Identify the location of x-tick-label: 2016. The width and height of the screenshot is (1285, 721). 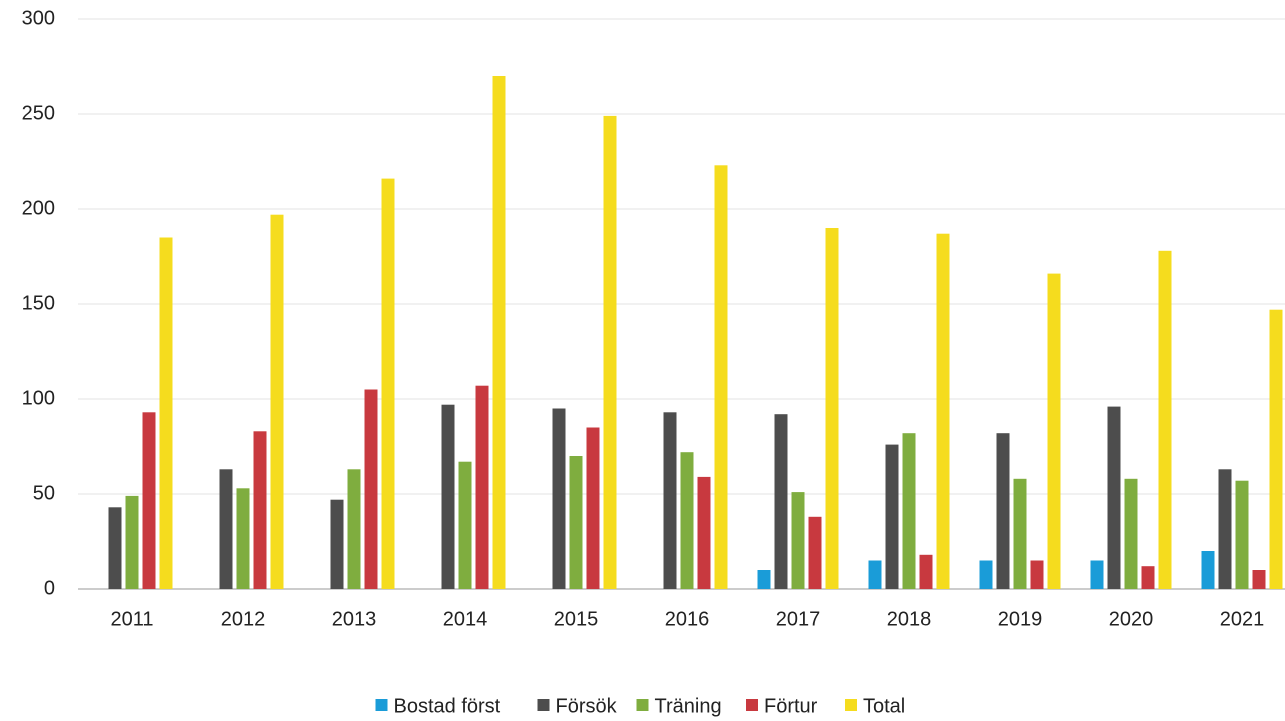
(687, 619).